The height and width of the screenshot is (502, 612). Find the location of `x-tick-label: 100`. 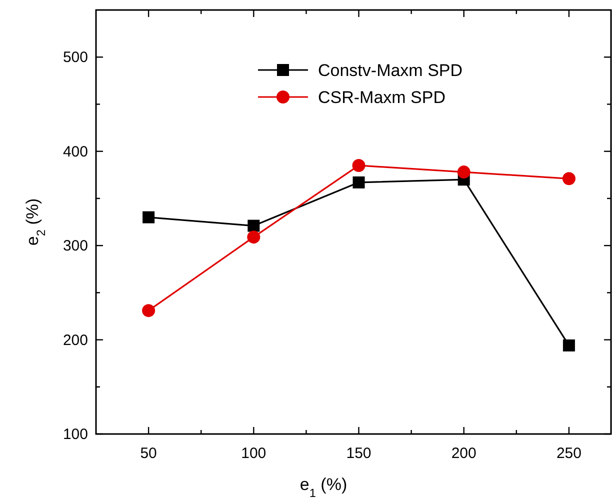

x-tick-label: 100 is located at coordinates (253, 453).